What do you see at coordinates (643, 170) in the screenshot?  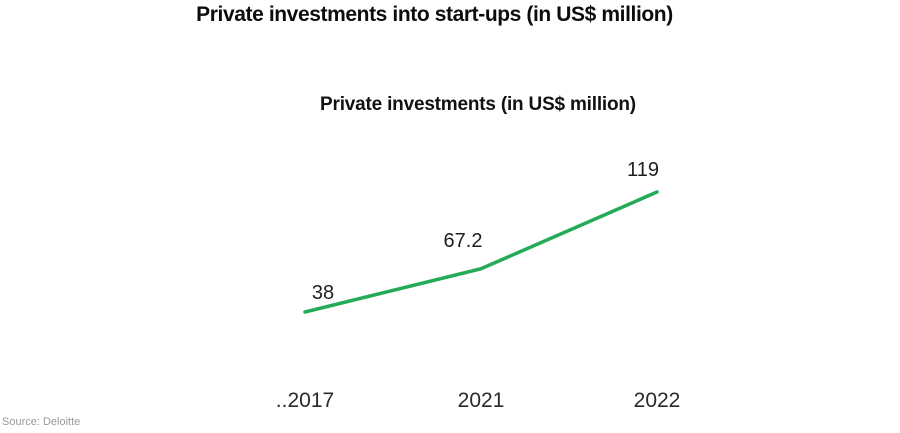 I see `data-point-label: 119` at bounding box center [643, 170].